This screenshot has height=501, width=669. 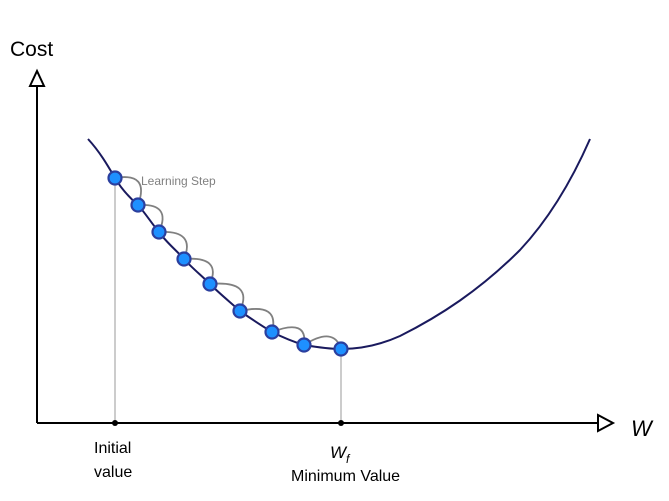 What do you see at coordinates (642, 428) in the screenshot?
I see `x-axis-title: W` at bounding box center [642, 428].